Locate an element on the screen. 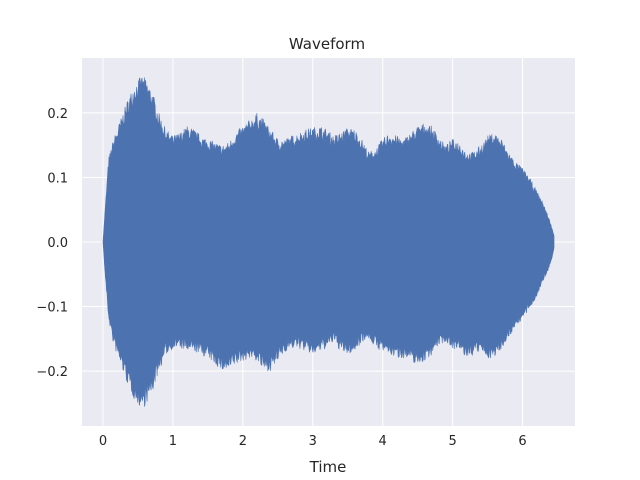 The image size is (640, 480). y-tick-label: 0.1 is located at coordinates (57, 178).